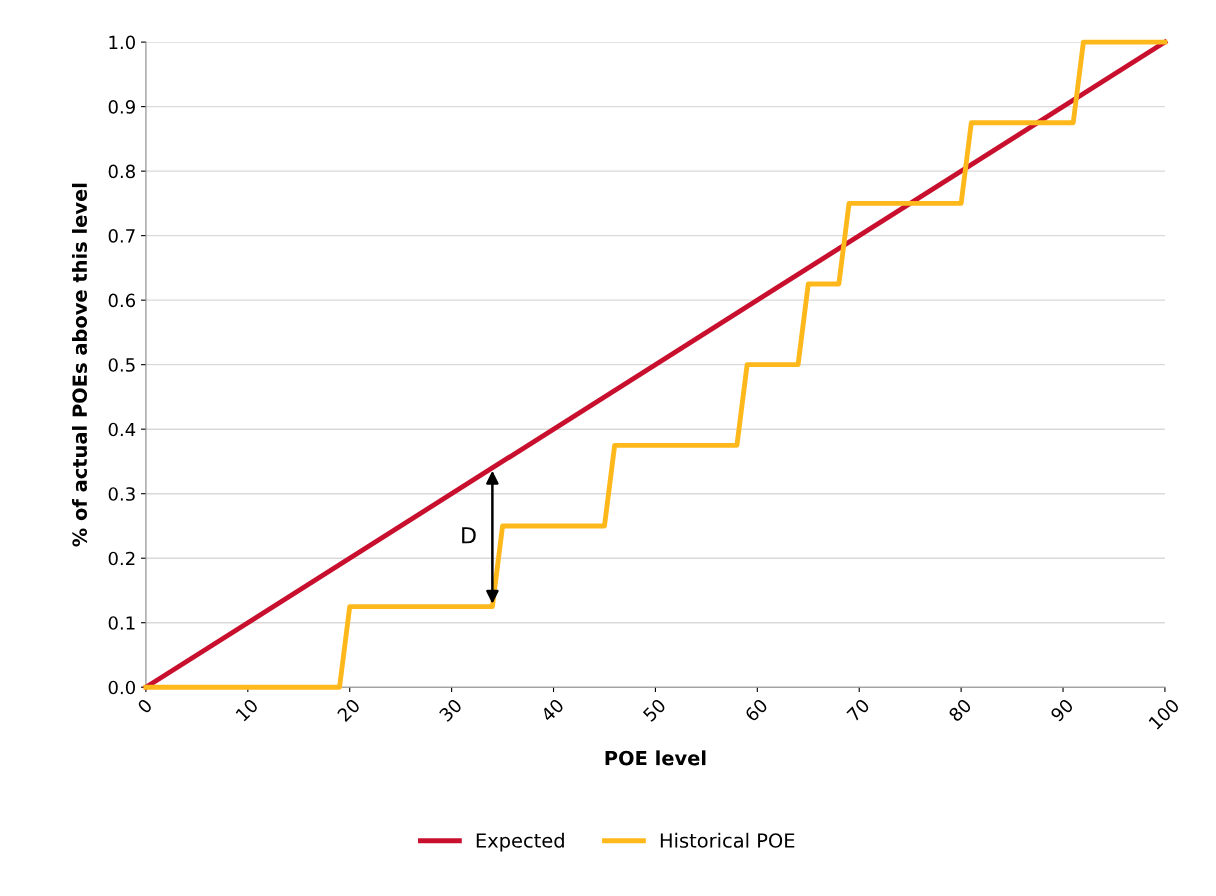 This screenshot has height=896, width=1216. I want to click on x-tick-label: 80, so click(960, 710).